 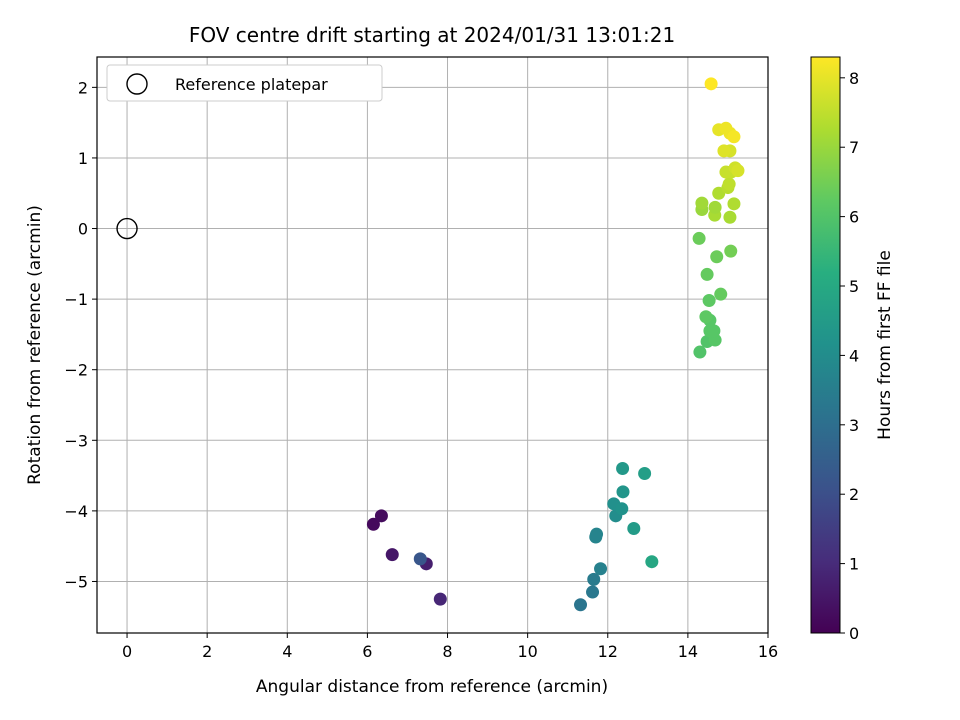 I want to click on x-axis-ticks: 0 2 4 6 8 10 12 14 16, so click(x=450, y=647).